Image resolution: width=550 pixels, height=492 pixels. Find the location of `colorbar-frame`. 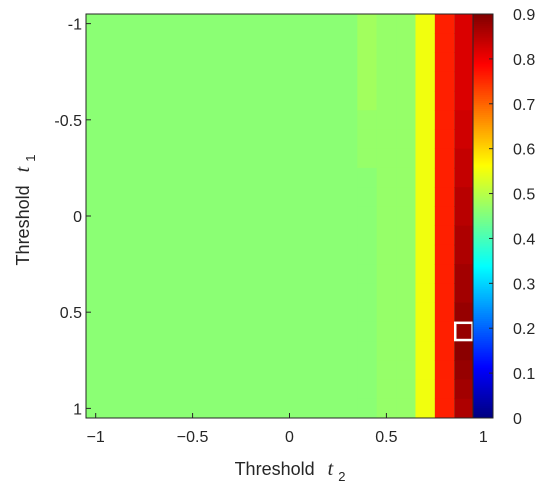

colorbar-frame is located at coordinates (483, 216).